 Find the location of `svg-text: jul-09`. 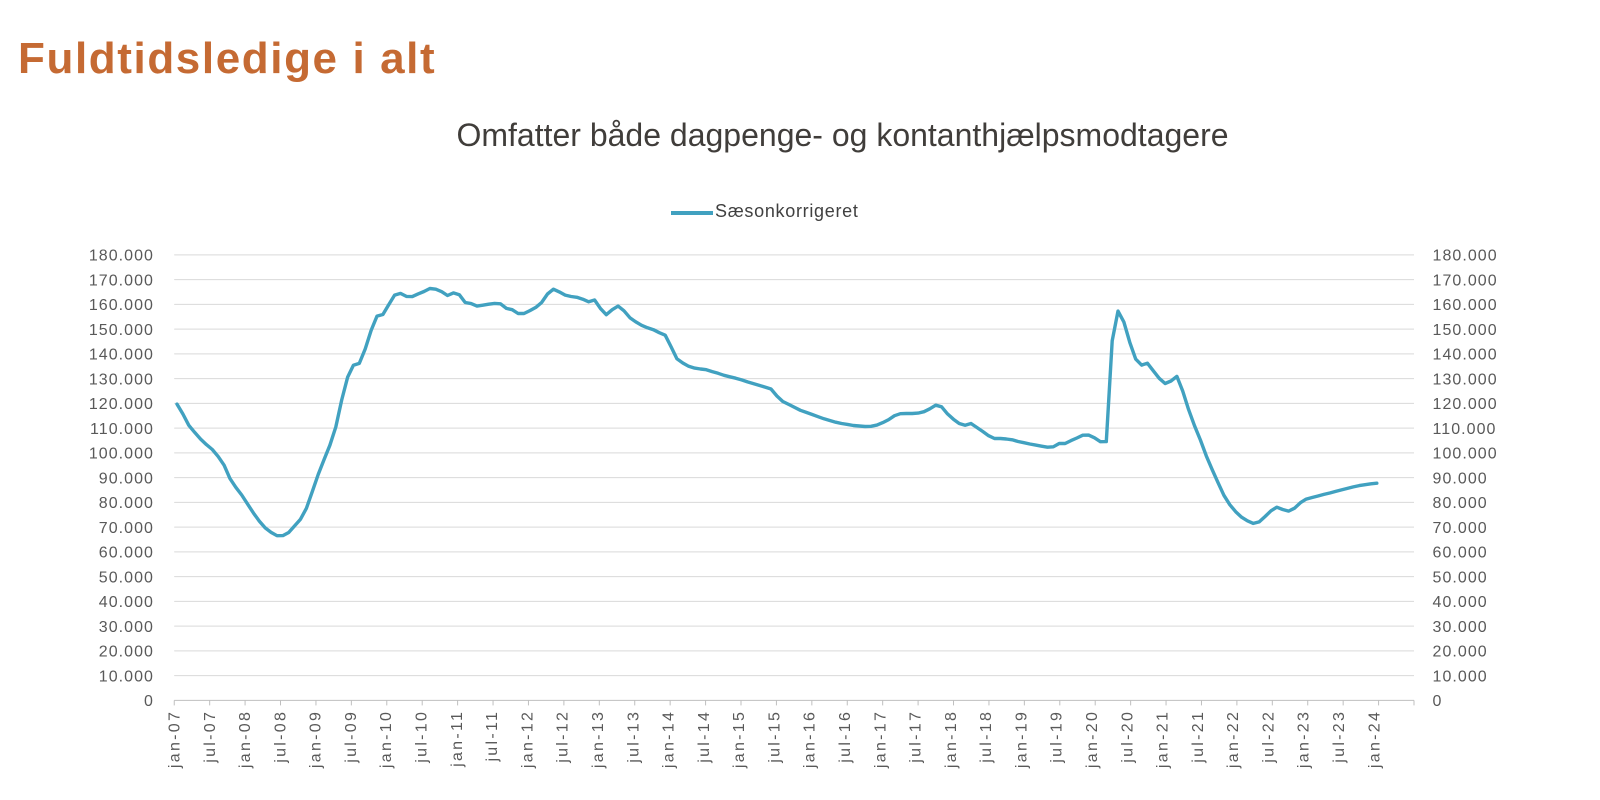

svg-text: jul-09 is located at coordinates (351, 737).